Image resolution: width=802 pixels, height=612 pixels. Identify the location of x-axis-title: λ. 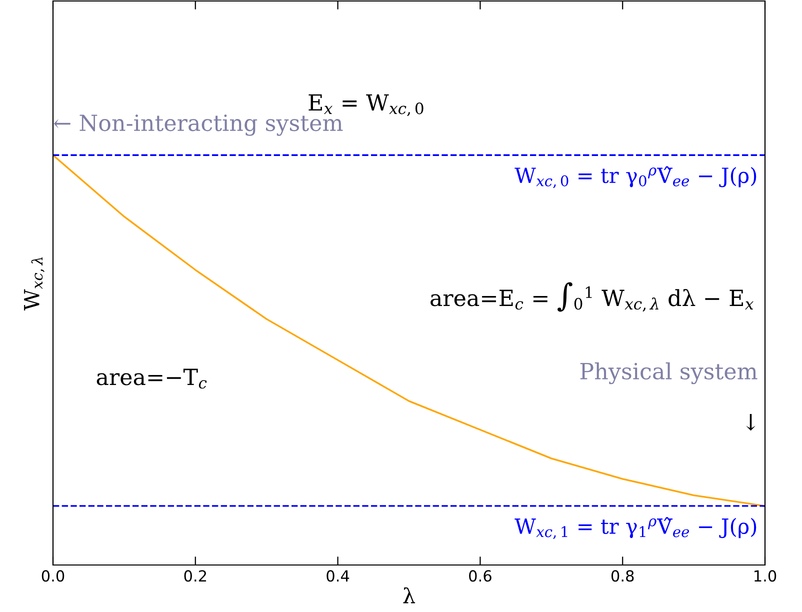
(409, 595).